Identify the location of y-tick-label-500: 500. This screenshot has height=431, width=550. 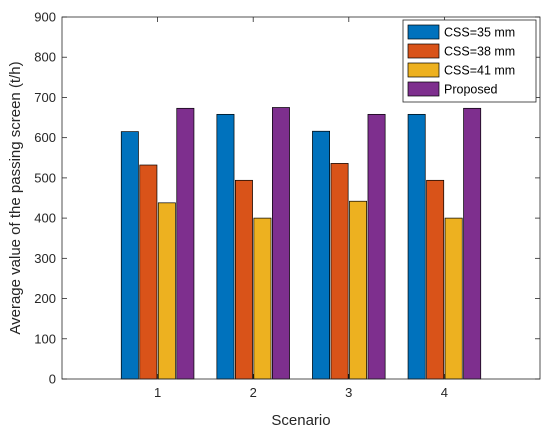
(45, 177).